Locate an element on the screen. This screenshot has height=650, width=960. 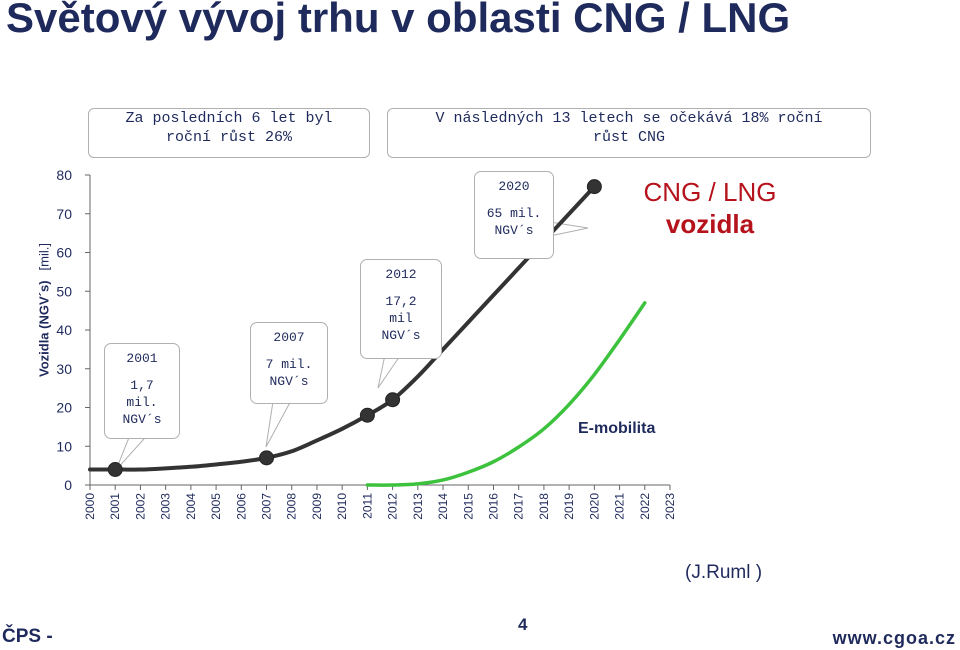
annotation-2012-year: 2012 is located at coordinates (401, 274).